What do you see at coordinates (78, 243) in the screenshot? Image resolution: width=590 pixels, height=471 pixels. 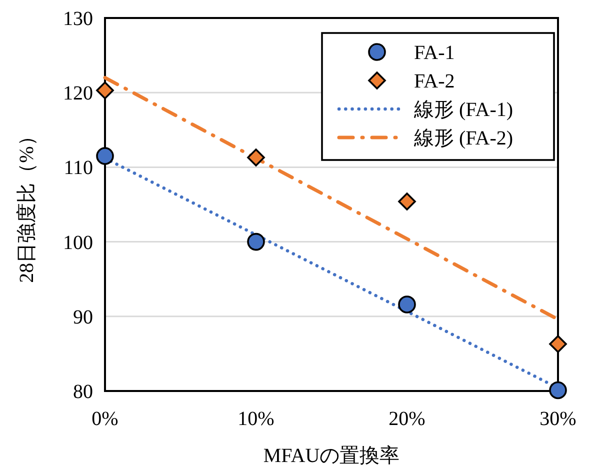 I see `y-tick-label: 100` at bounding box center [78, 243].